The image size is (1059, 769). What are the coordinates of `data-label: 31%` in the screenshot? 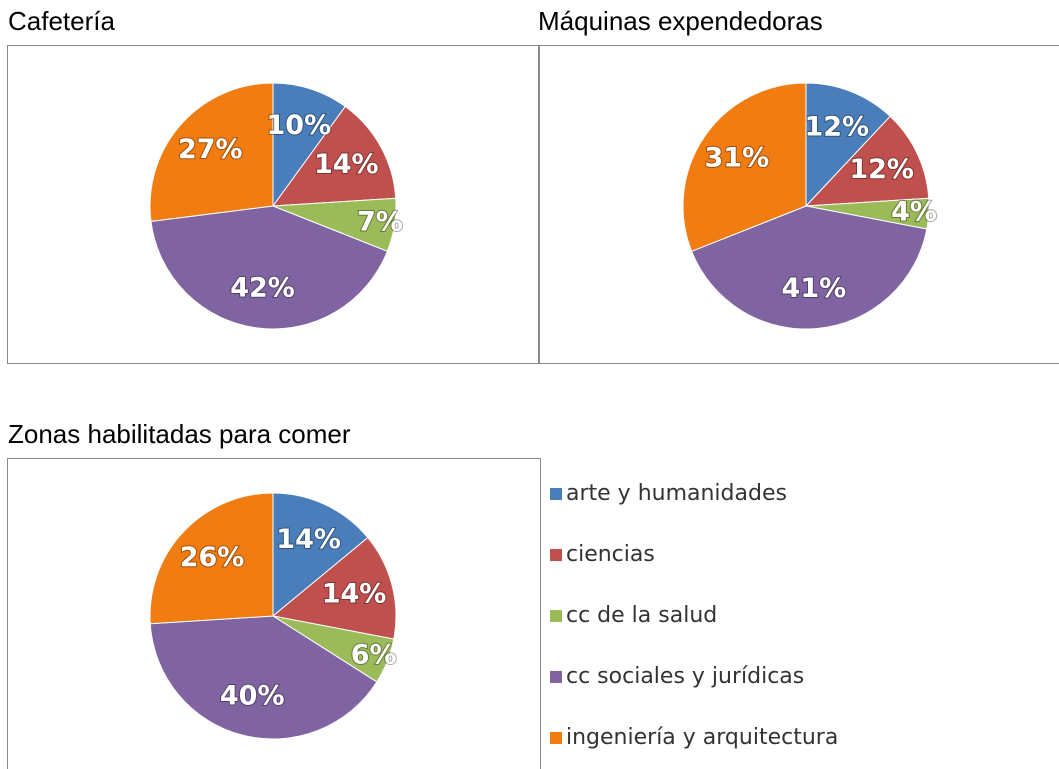 It's located at (737, 157).